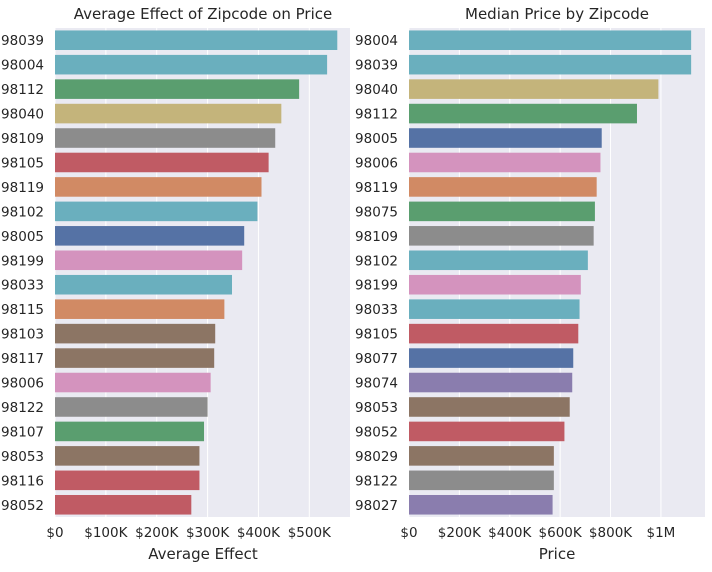  What do you see at coordinates (376, 481) in the screenshot?
I see `right-y-tick-label: 98122` at bounding box center [376, 481].